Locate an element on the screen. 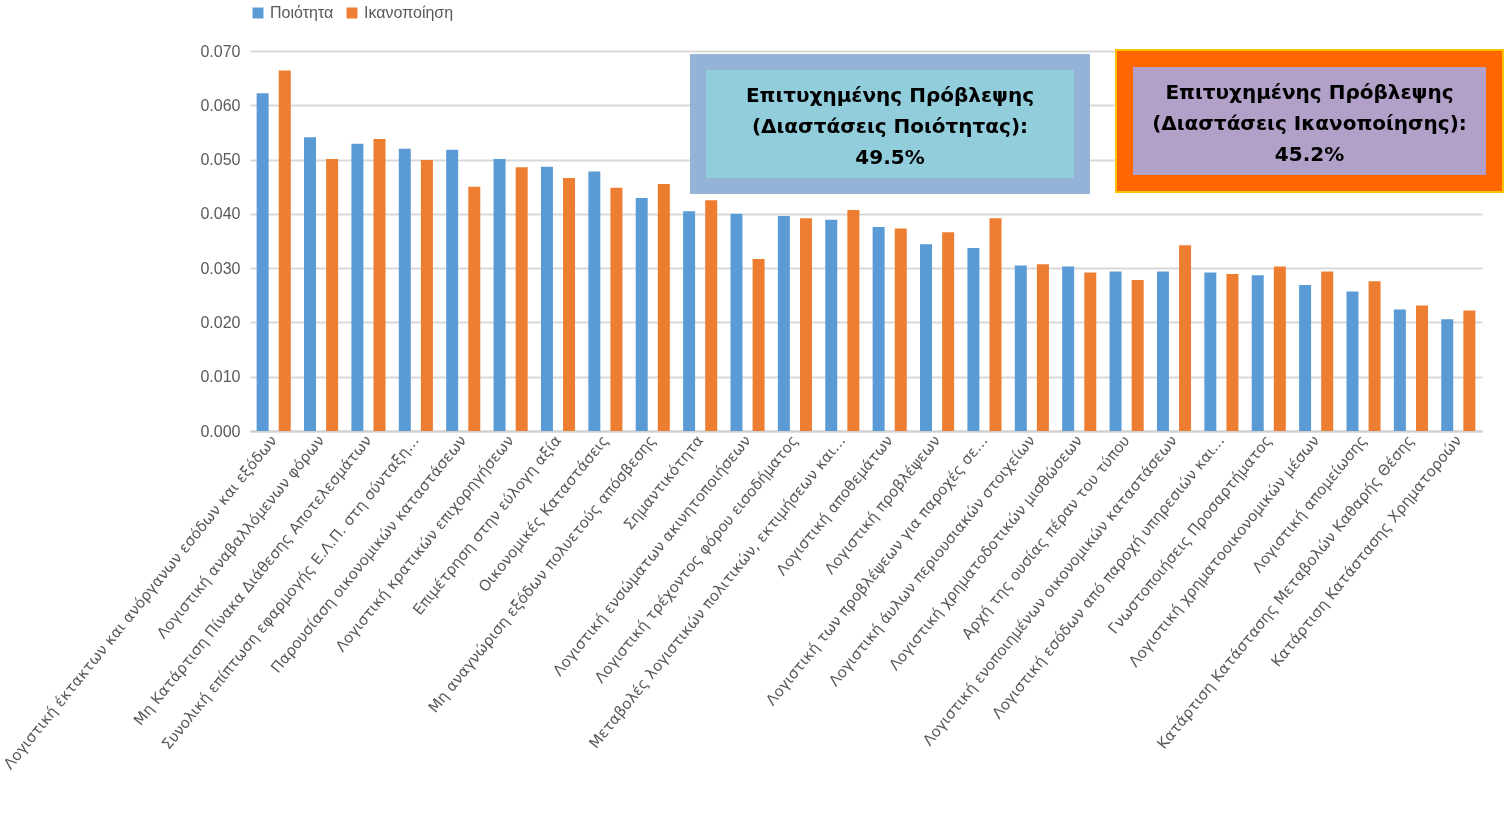 The width and height of the screenshot is (1511, 831). legend-label: Ποιότητα is located at coordinates (302, 12).